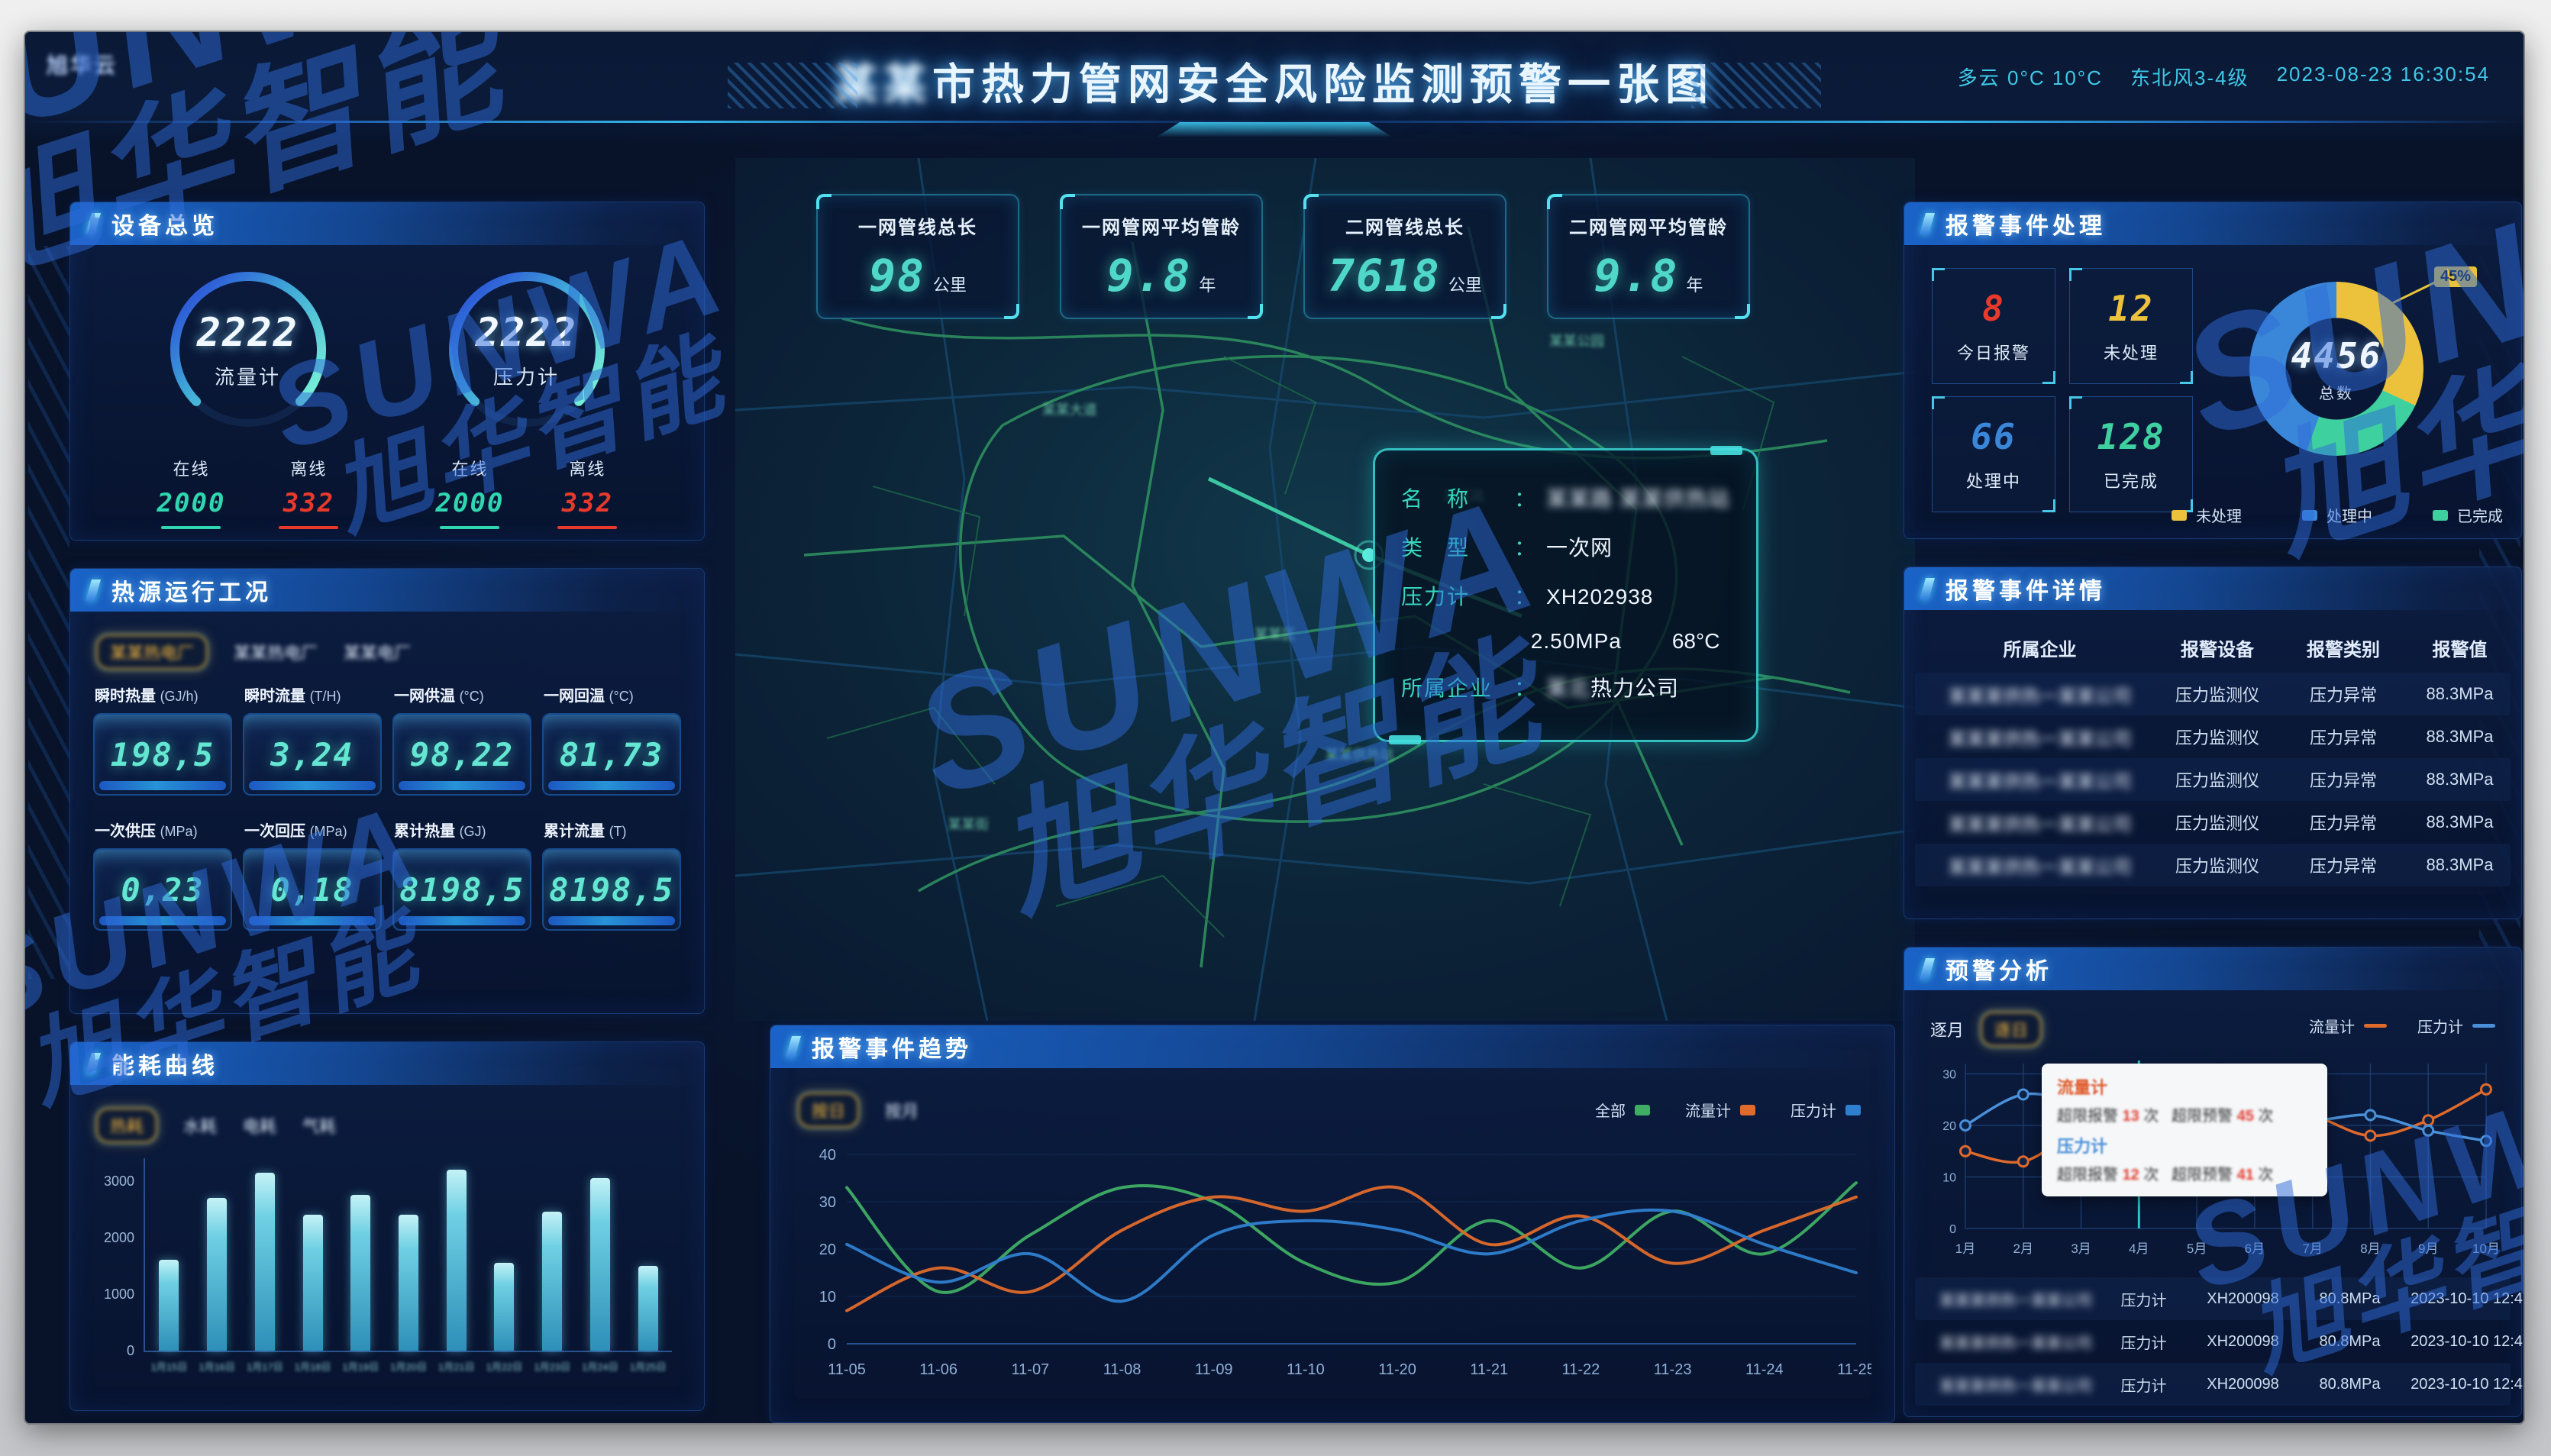  Describe the element at coordinates (1581, 1369) in the screenshot. I see `svg-text: 11-22` at that location.